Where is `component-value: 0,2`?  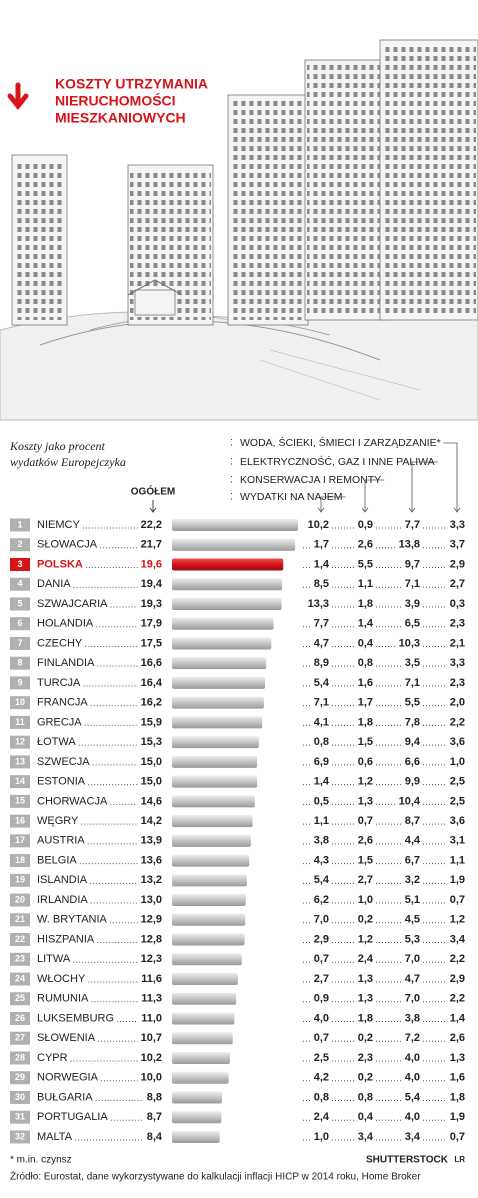
component-value: 0,2 is located at coordinates (365, 1038).